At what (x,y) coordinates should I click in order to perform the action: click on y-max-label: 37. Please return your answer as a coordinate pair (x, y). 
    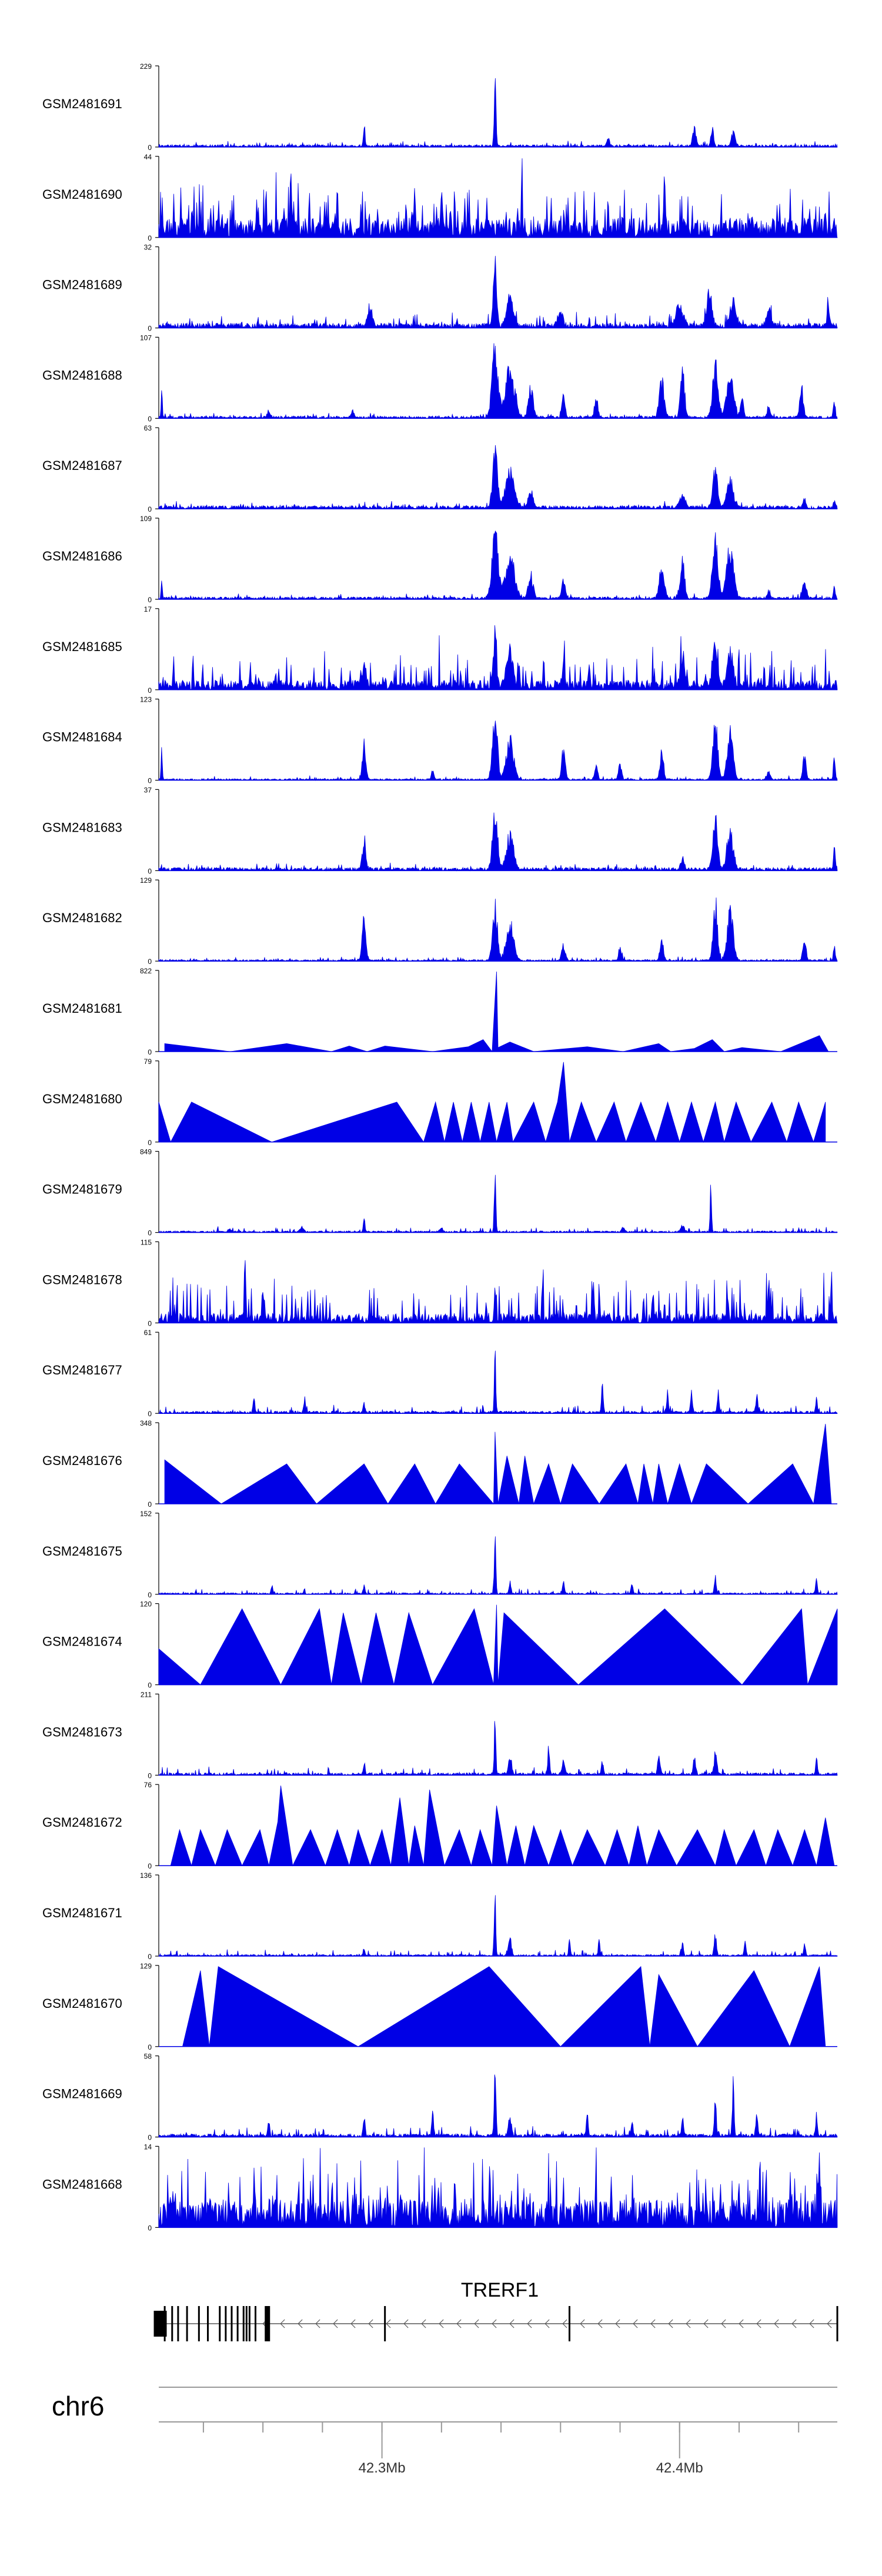
    Looking at the image, I should click on (148, 790).